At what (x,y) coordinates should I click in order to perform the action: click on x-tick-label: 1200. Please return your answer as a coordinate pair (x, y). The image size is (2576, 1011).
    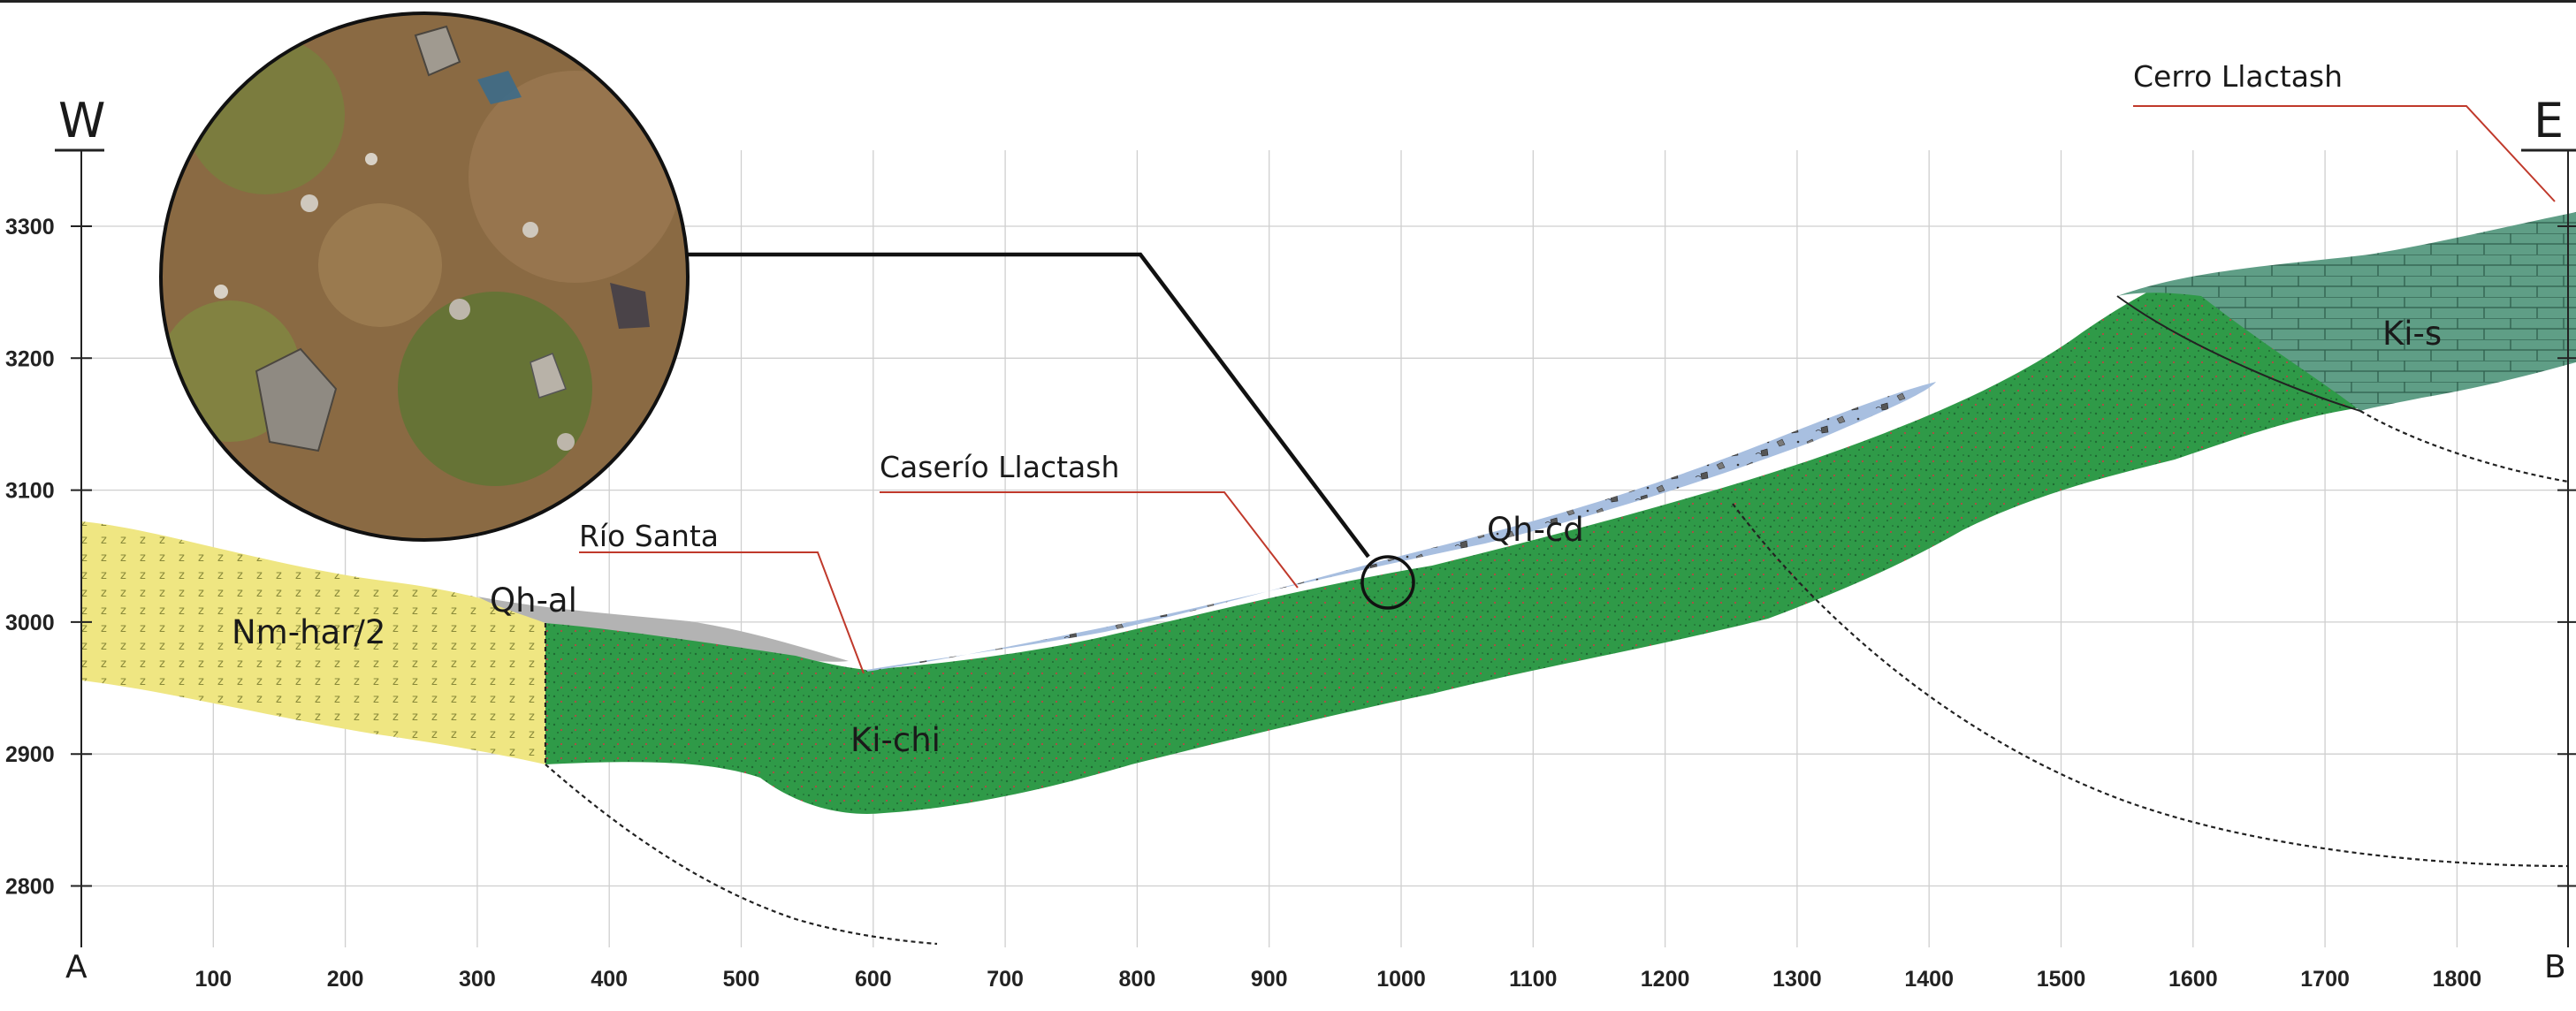
    Looking at the image, I should click on (1665, 980).